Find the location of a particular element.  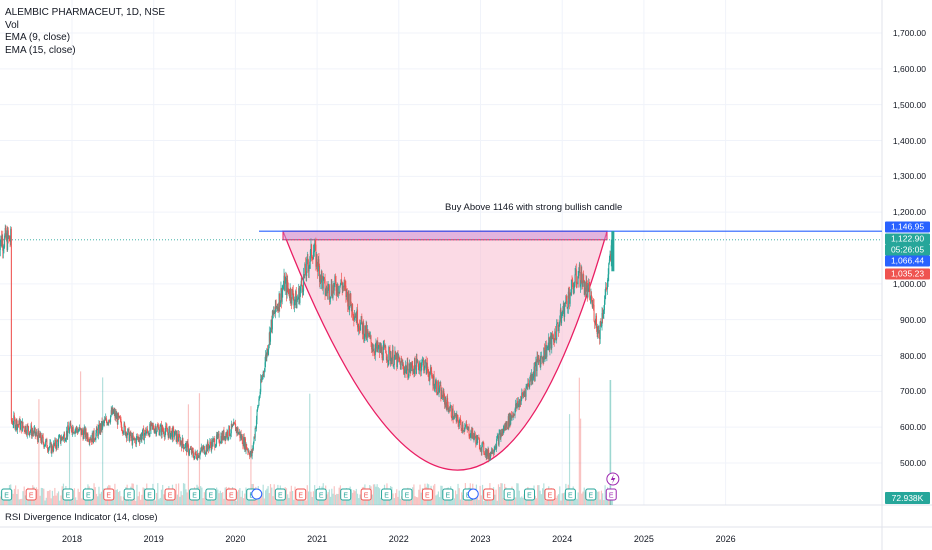

rsi-indicator-label: RSI Divergence Indicator (14, close) is located at coordinates (81, 517).